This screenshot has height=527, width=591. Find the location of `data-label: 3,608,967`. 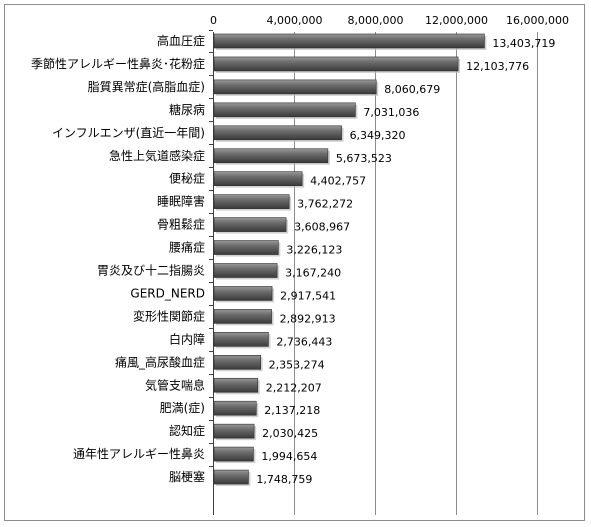

data-label: 3,608,967 is located at coordinates (322, 227).